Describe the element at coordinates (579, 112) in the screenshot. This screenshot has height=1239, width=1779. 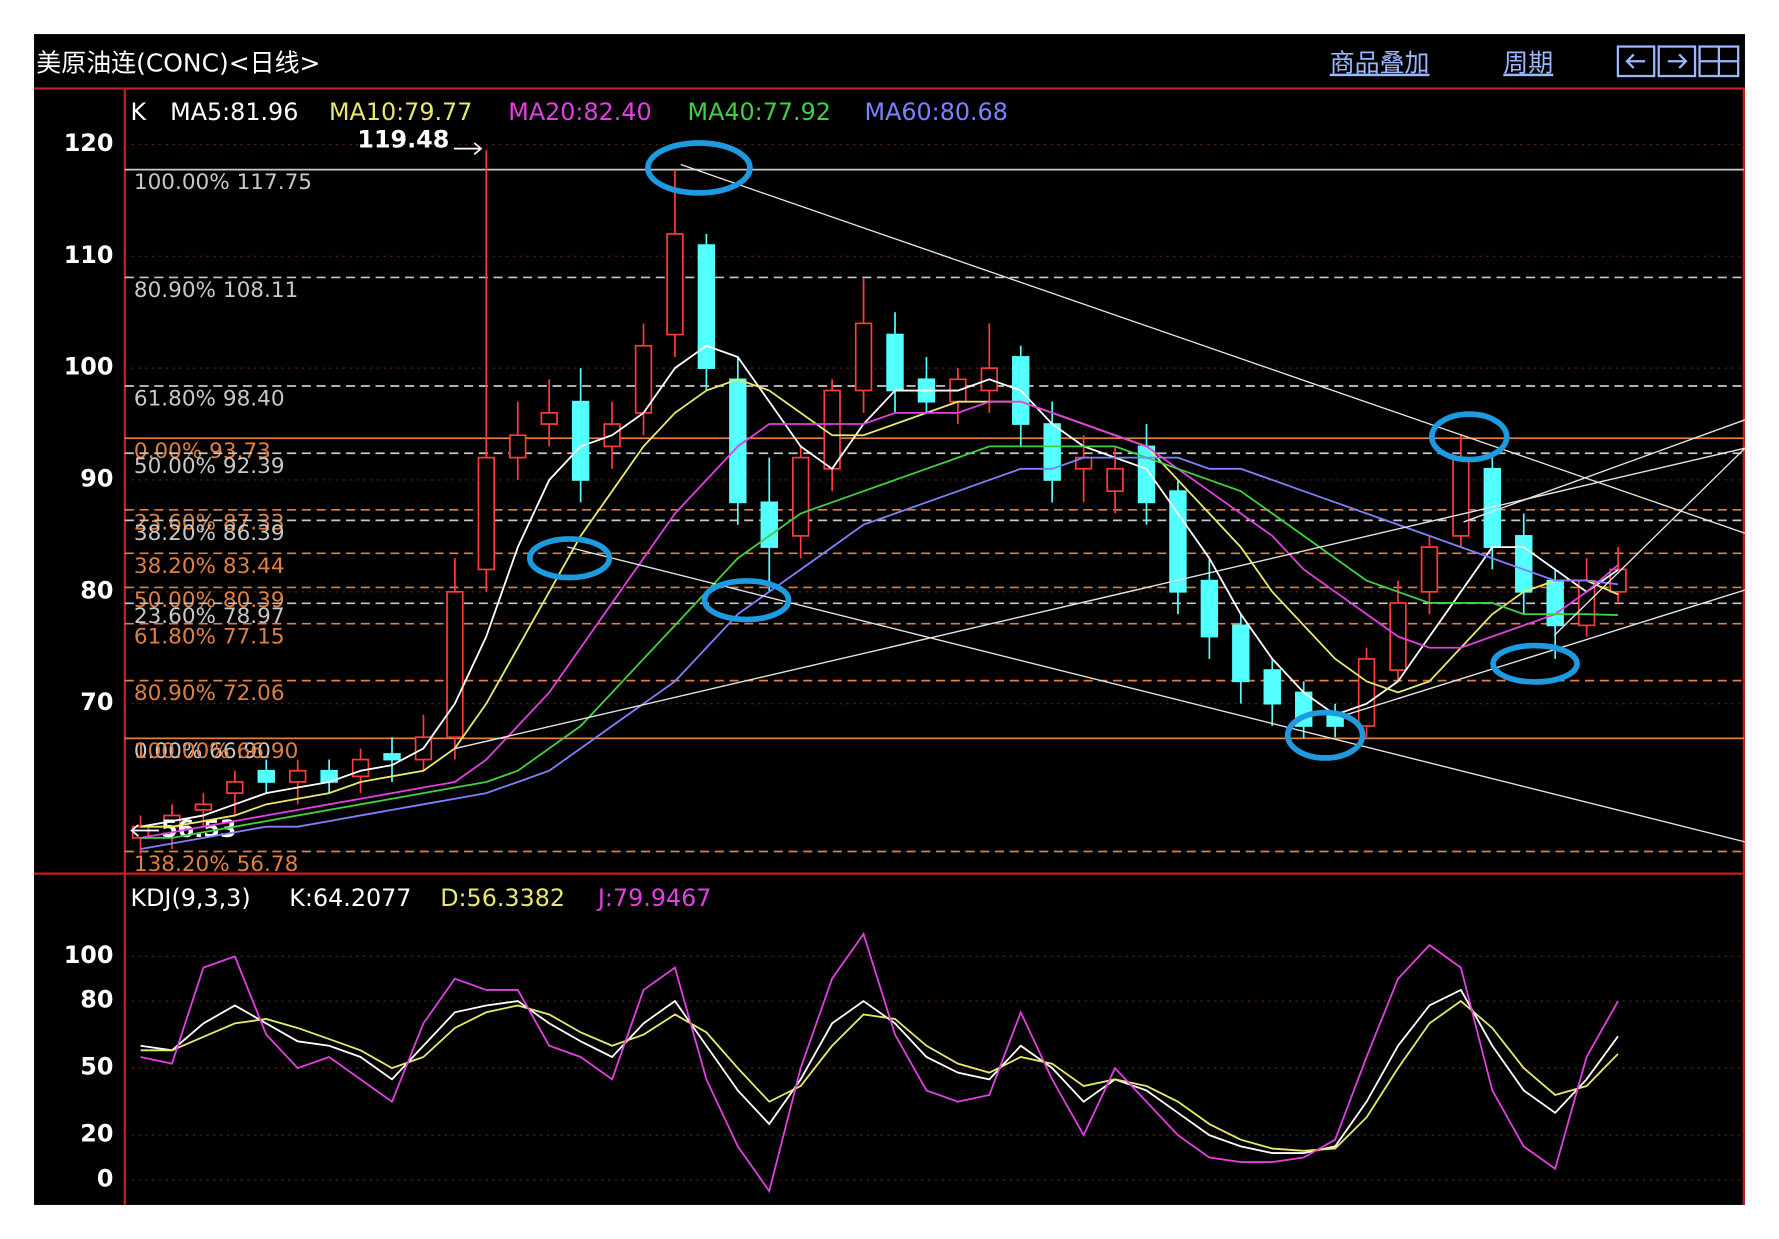
I see `legend-entry: MA20:82.40` at that location.